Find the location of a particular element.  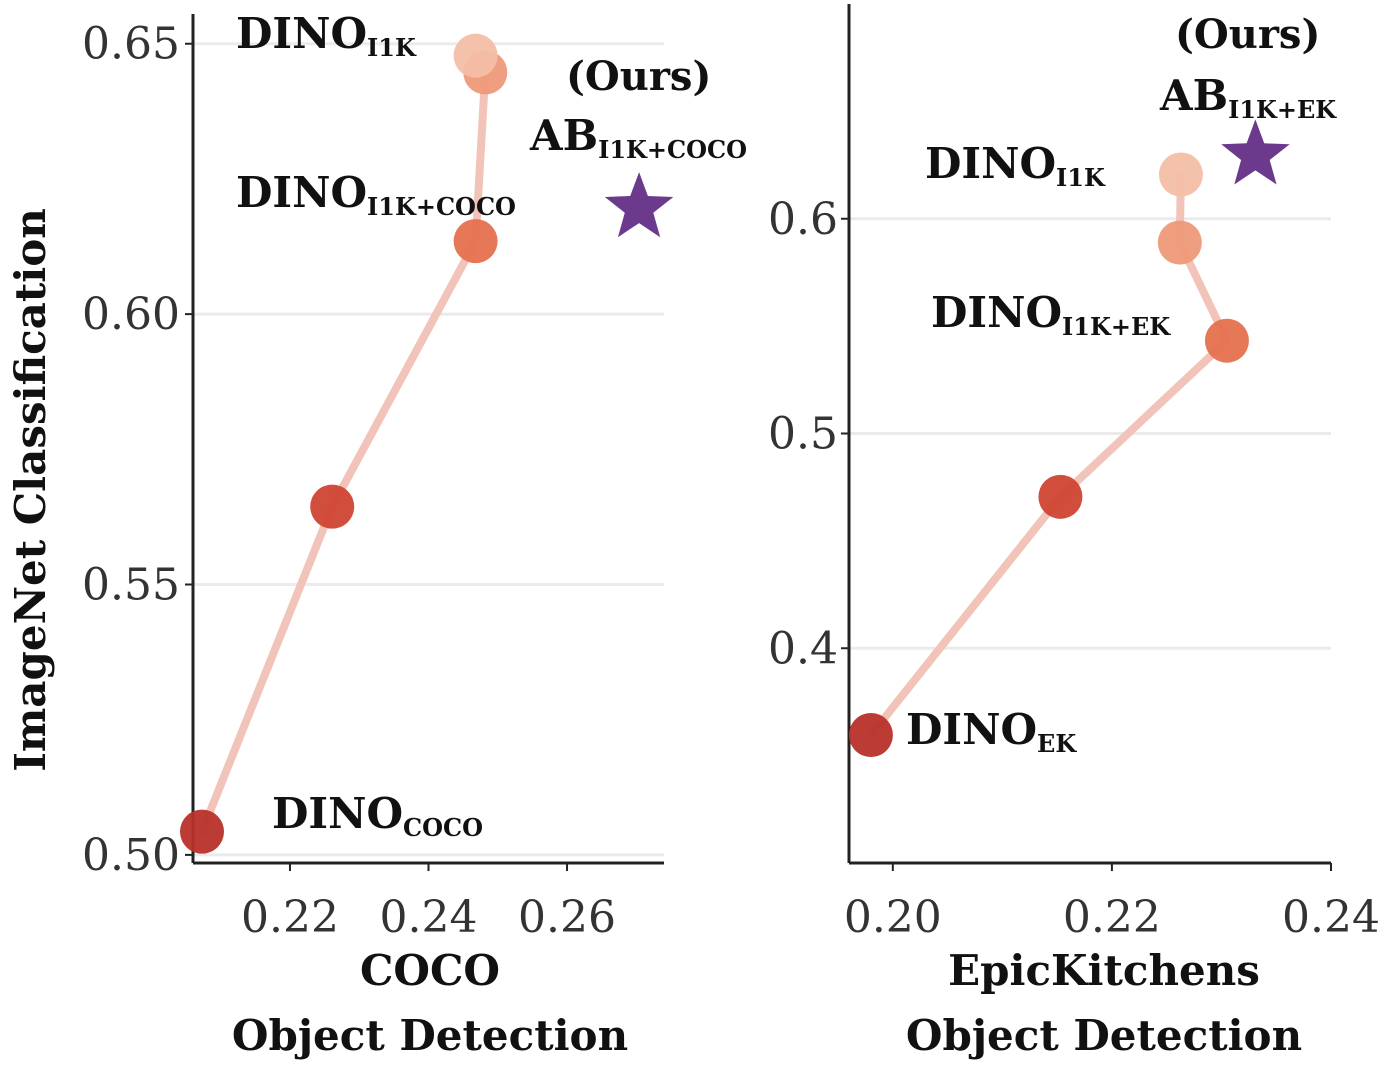

point-label: DINOI1K+EK is located at coordinates (1051, 314).